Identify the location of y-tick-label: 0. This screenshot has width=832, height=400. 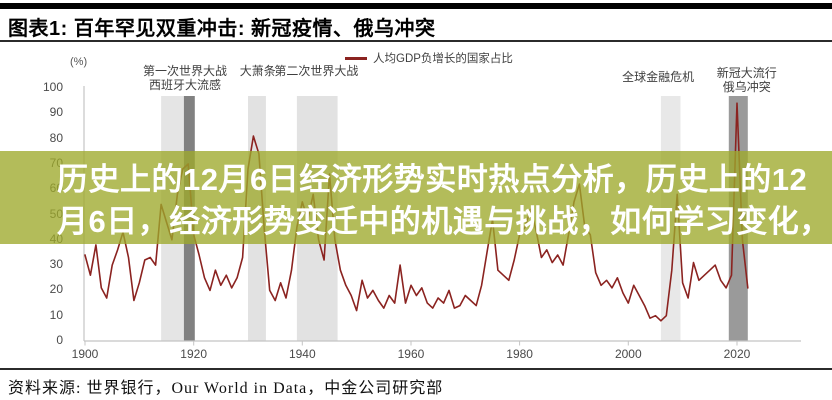
(59, 340).